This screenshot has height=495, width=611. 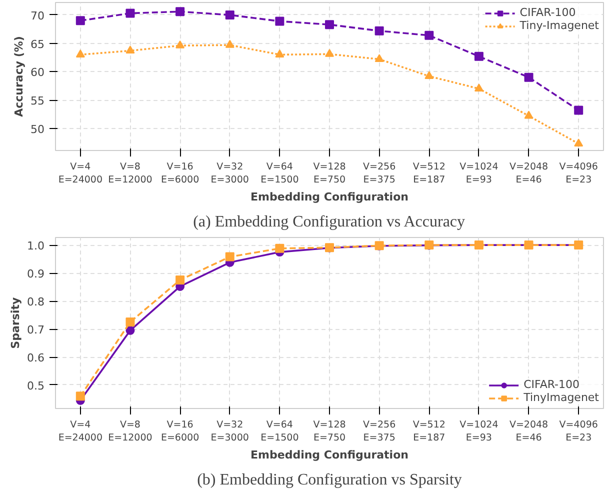 What do you see at coordinates (36, 246) in the screenshot?
I see `y-tick-label: 1.0` at bounding box center [36, 246].